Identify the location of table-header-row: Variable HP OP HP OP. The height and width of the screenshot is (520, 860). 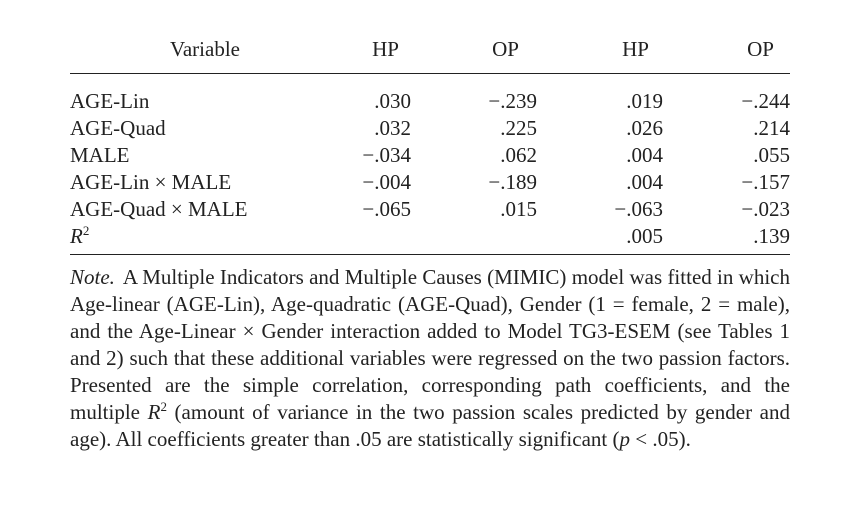
(430, 52).